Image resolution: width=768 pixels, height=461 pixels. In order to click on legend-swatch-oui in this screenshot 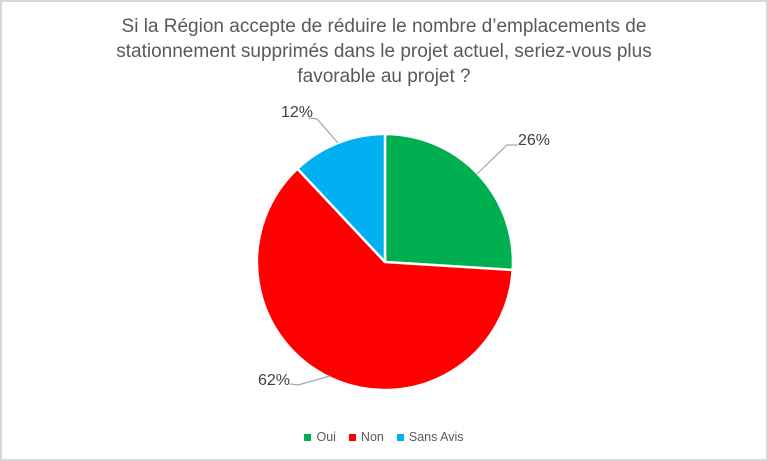, I will do `click(308, 437)`.